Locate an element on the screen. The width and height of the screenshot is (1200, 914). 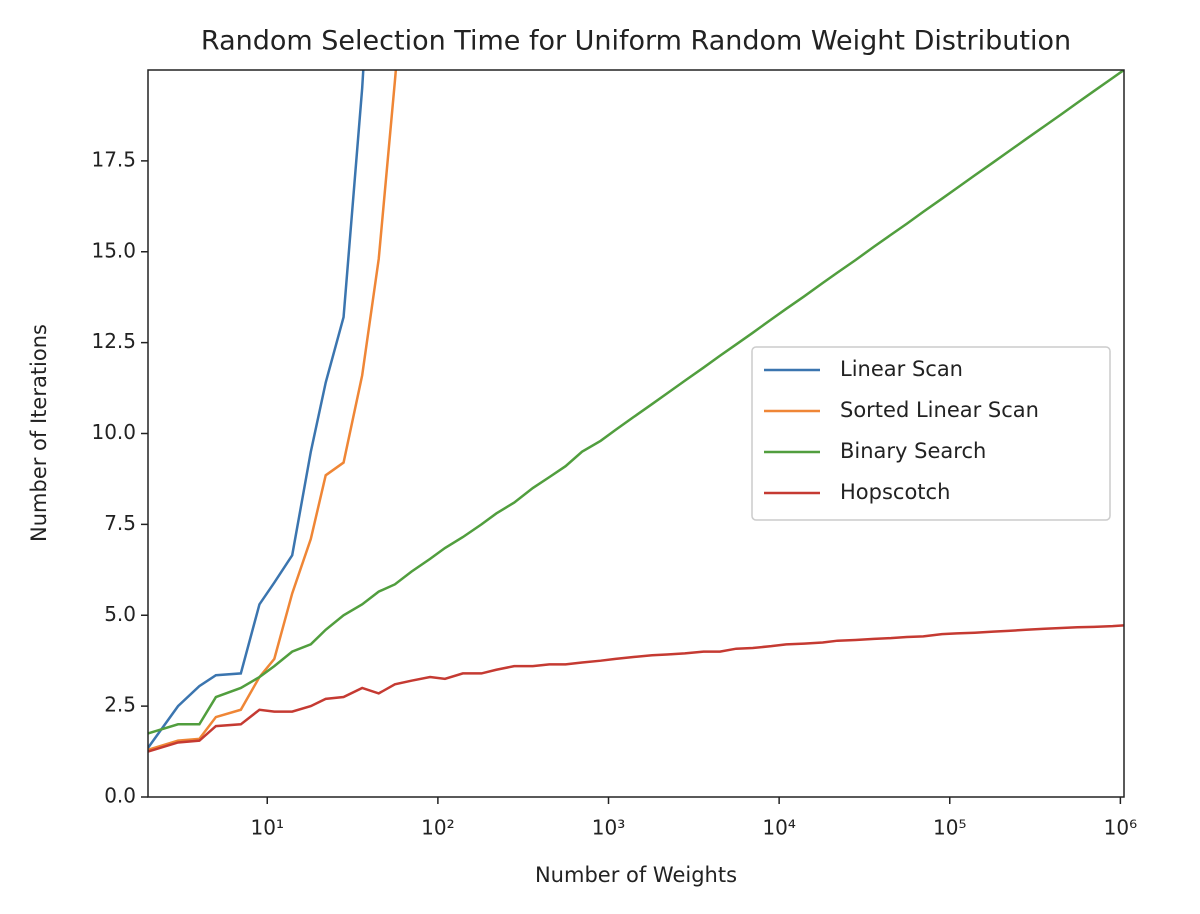
legend-label: Sorted Linear Scan is located at coordinates (939, 410).